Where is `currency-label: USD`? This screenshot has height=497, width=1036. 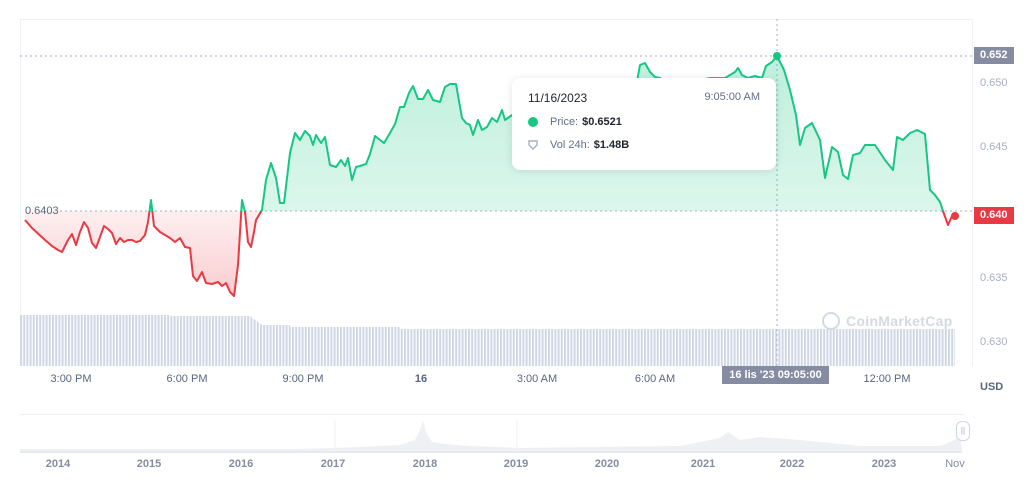
currency-label: USD is located at coordinates (992, 387).